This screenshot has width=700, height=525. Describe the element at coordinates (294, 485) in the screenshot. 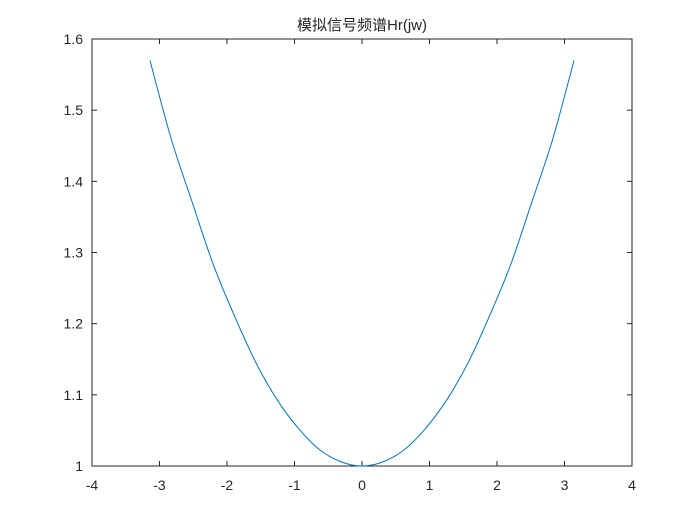

I see `x-tick-label: -1` at that location.